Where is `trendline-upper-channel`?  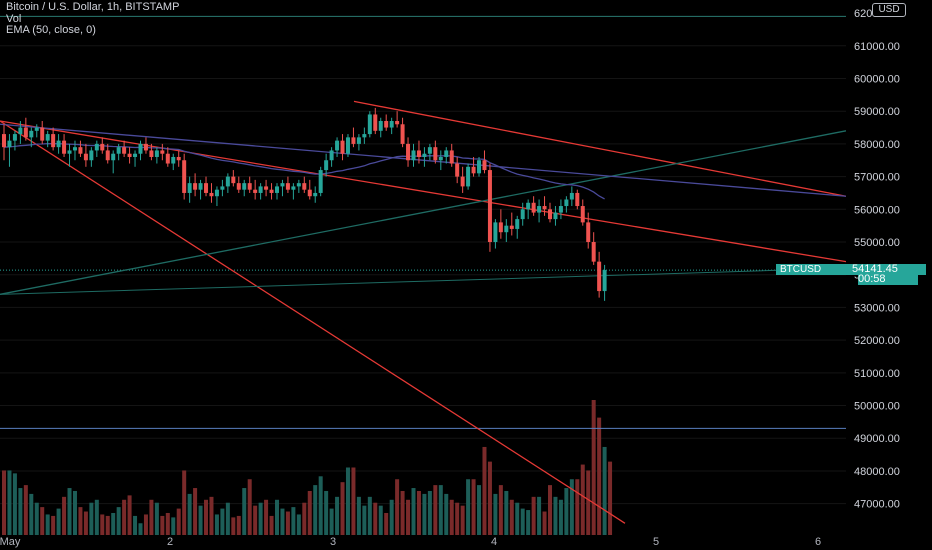 trendline-upper-channel is located at coordinates (600, 148).